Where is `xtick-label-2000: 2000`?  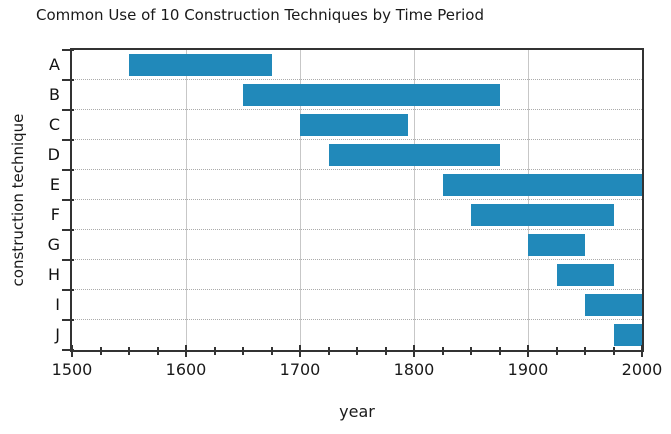 xtick-label-2000: 2000 is located at coordinates (642, 369).